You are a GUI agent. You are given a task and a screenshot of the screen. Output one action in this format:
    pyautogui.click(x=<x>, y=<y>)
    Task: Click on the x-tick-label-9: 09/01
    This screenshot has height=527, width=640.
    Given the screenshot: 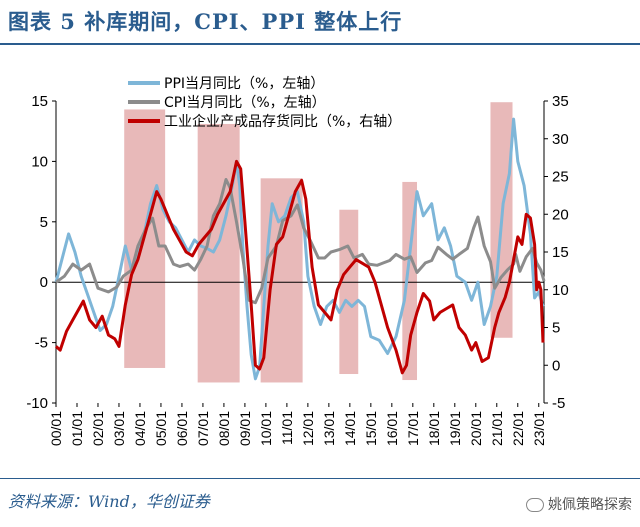 What is the action you would take?
    pyautogui.click(x=245, y=428)
    